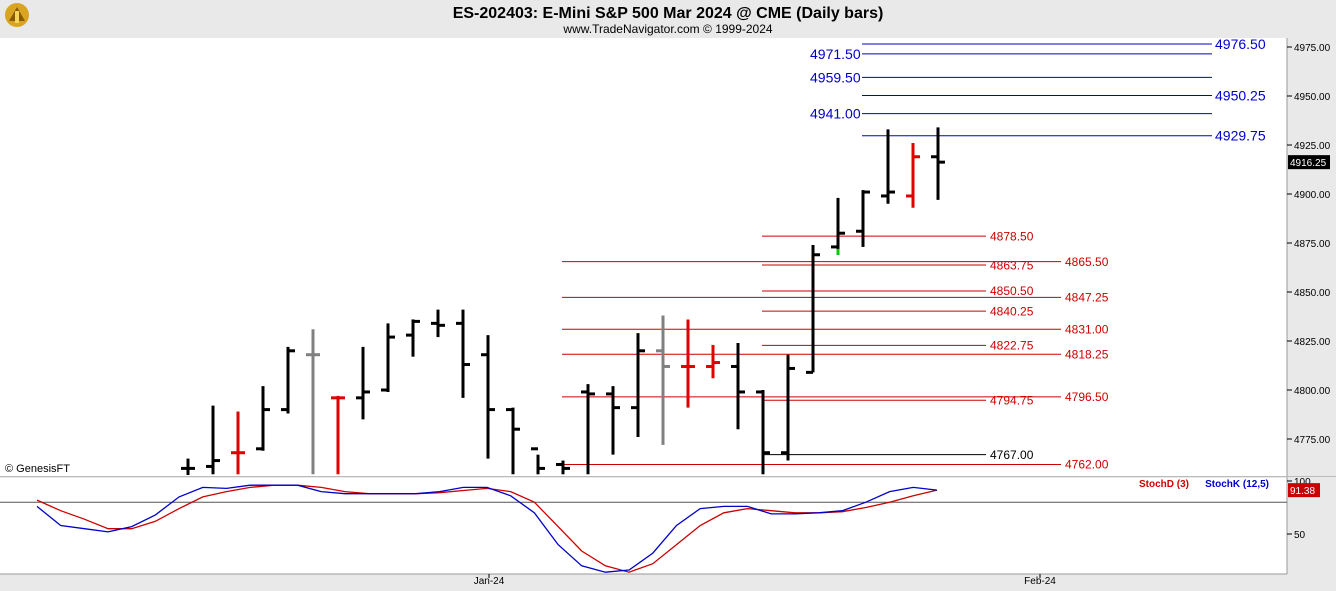  Describe the element at coordinates (1012, 400) in the screenshot. I see `level-label: 4794.75` at that location.